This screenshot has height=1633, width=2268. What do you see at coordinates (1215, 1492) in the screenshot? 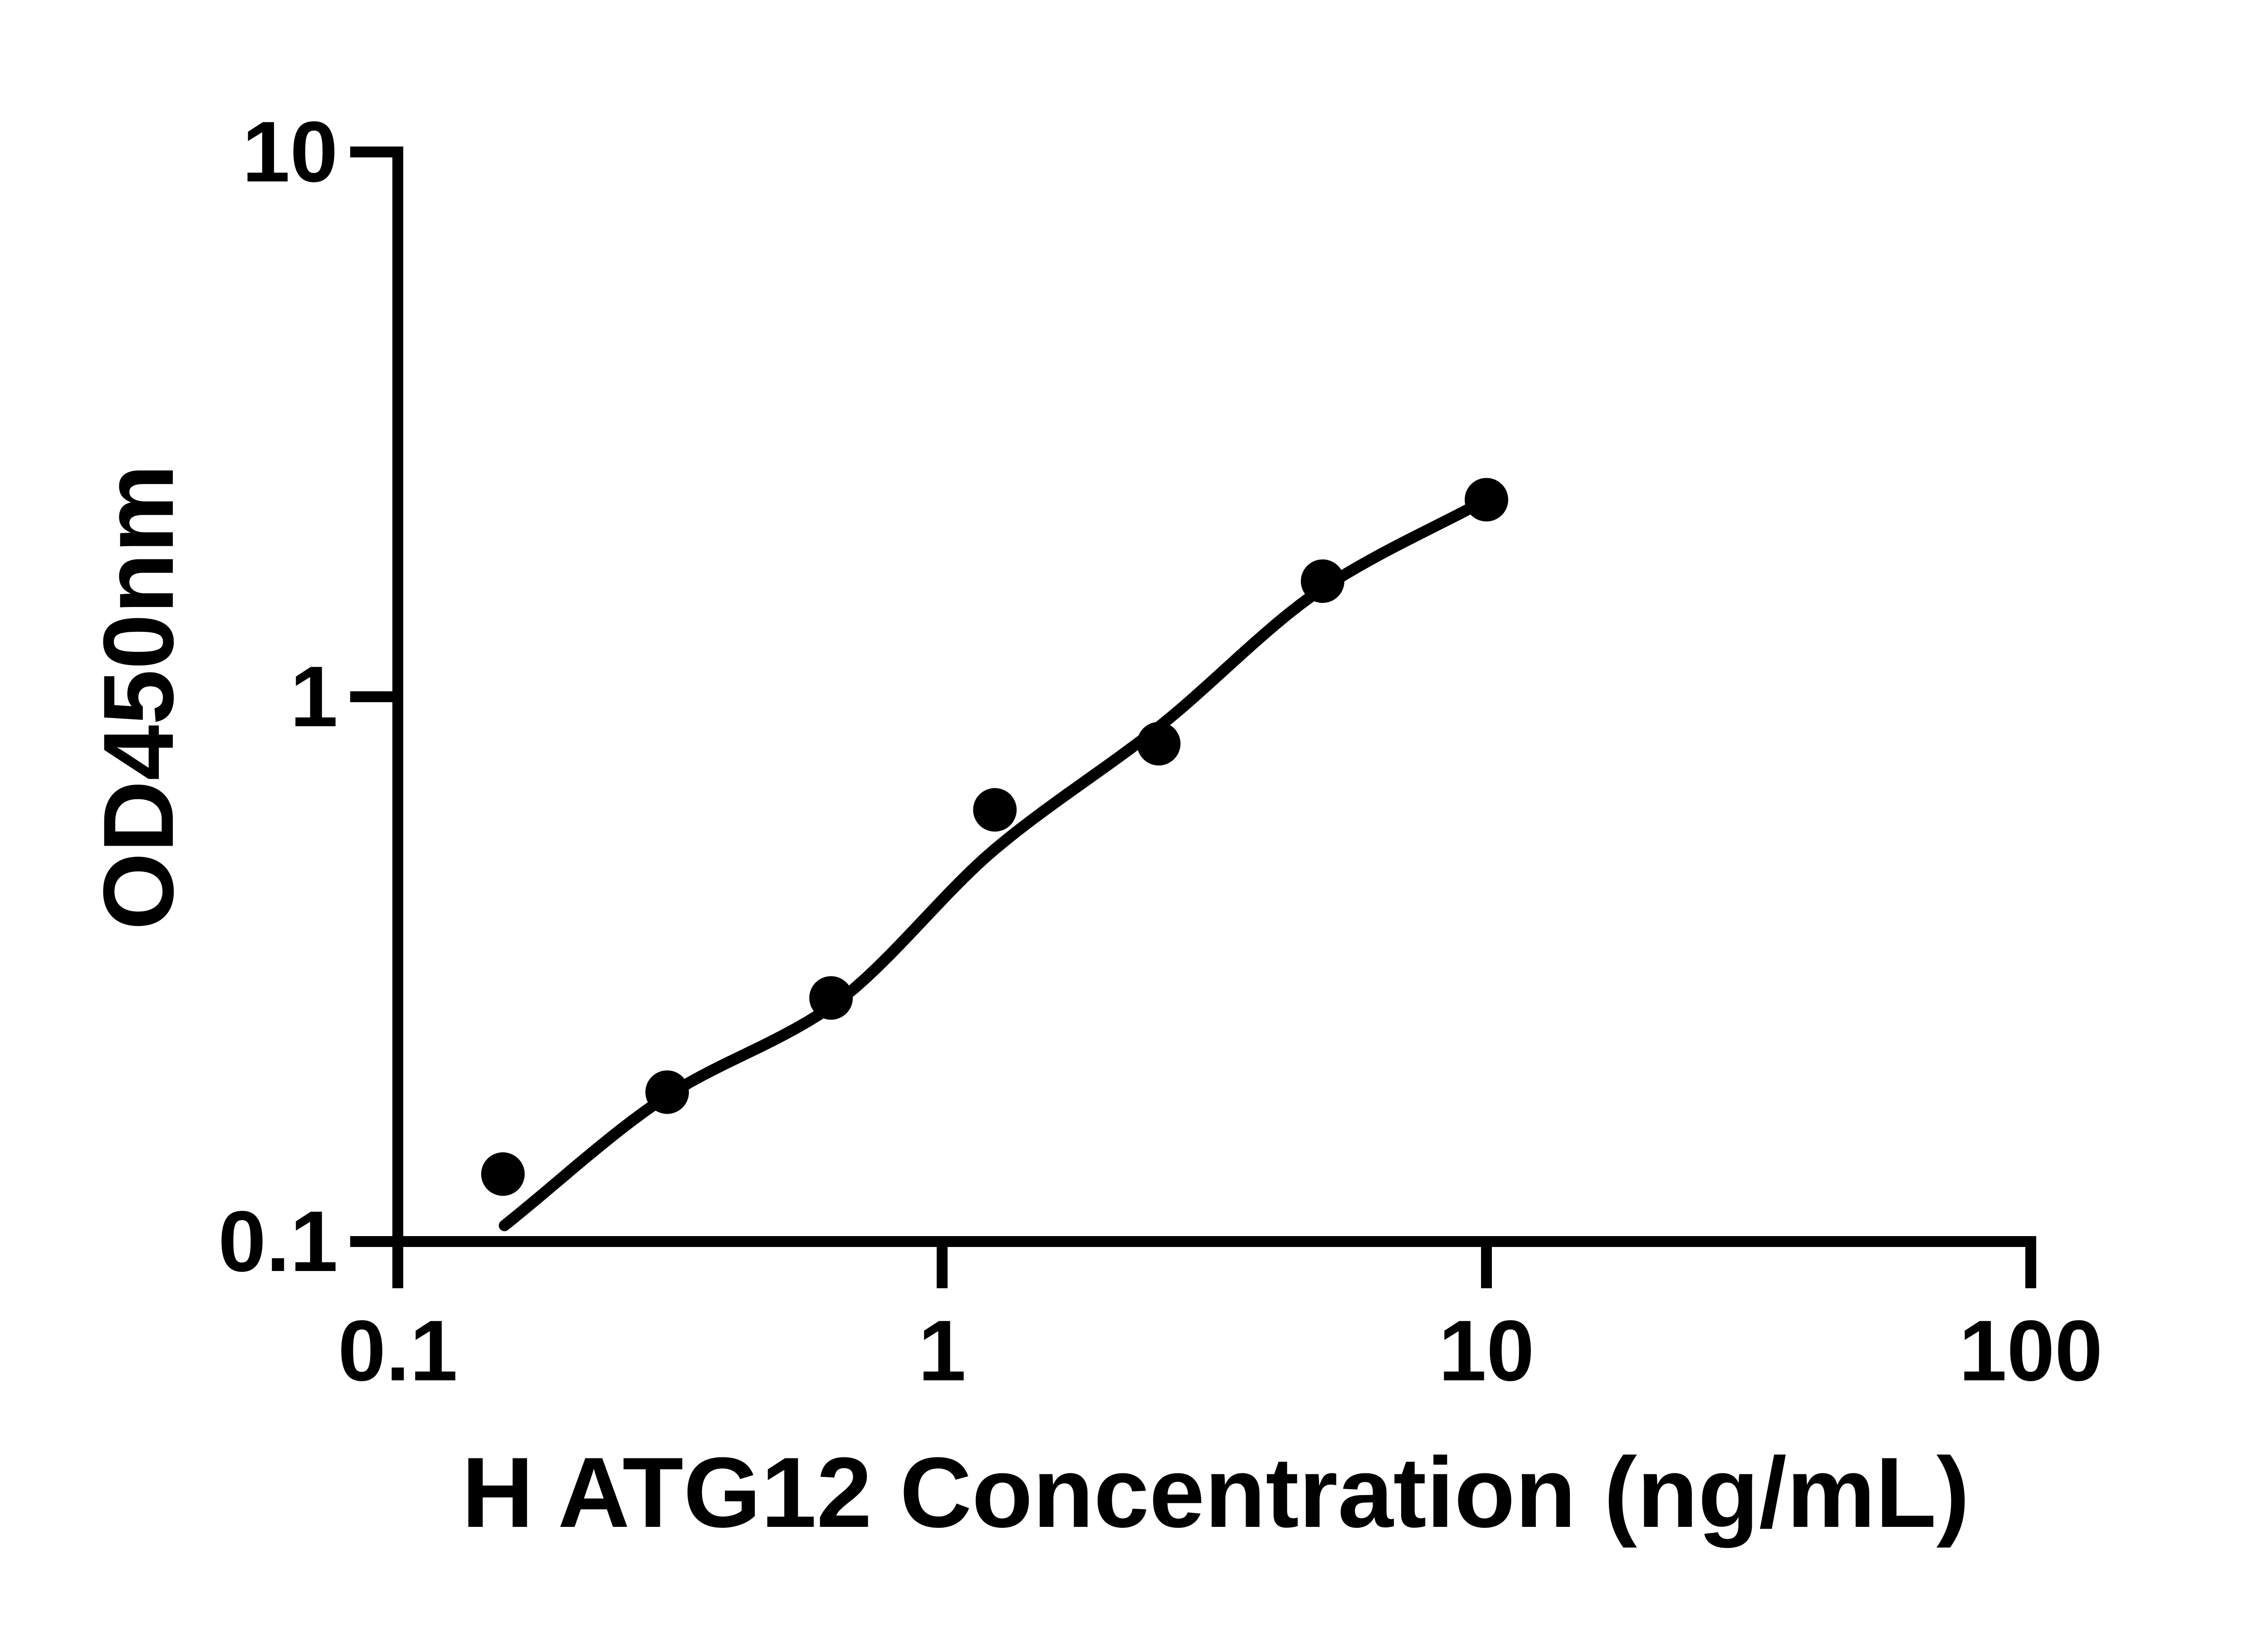
I see `x-axis-title: H ATG12 Concentration (ng/mL)` at bounding box center [1215, 1492].